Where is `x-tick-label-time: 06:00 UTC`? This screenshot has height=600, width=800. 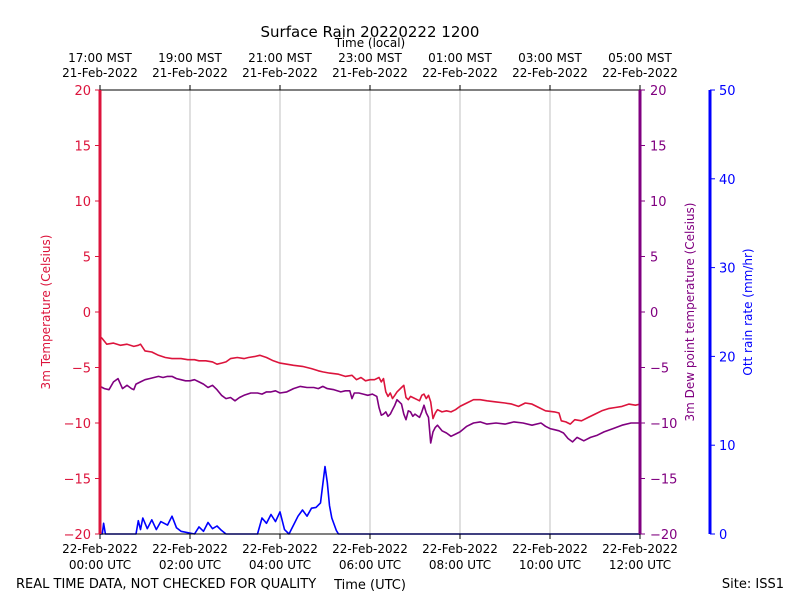
x-tick-label-time: 06:00 UTC is located at coordinates (370, 565).